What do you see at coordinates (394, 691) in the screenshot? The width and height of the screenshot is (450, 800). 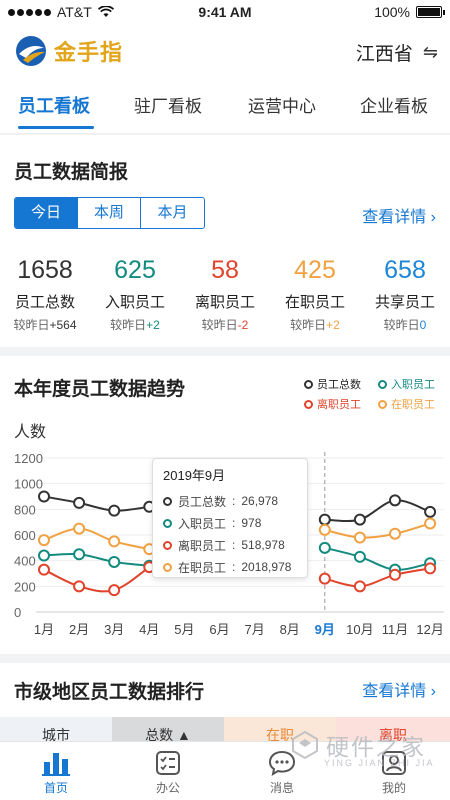 I see `ranking-details-label: 查看详情` at bounding box center [394, 691].